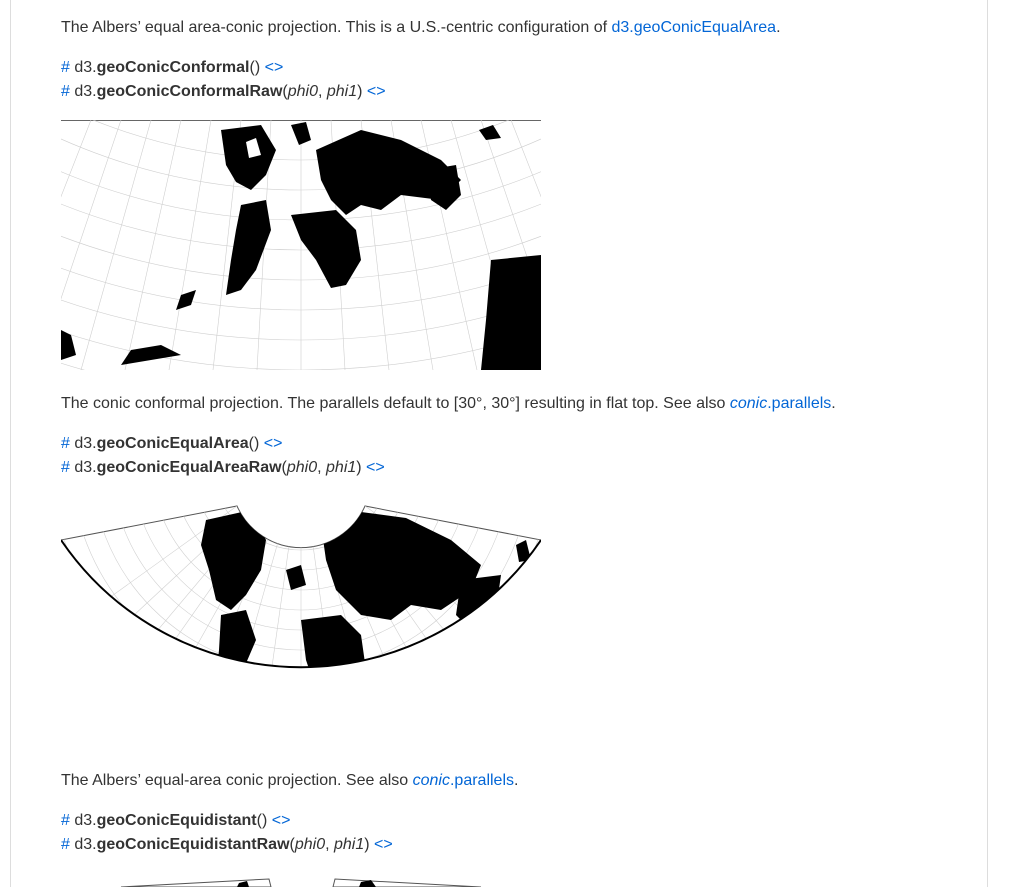 The height and width of the screenshot is (887, 1015). I want to click on function-name: geoConicConformalRaw, so click(189, 91).